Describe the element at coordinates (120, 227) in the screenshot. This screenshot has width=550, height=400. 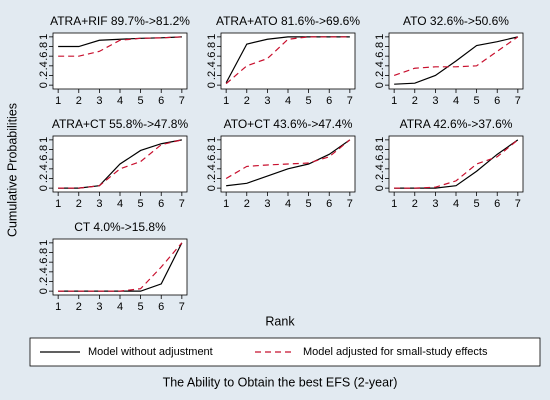
I see `panel-title: CT 4.0%->15.8%` at that location.